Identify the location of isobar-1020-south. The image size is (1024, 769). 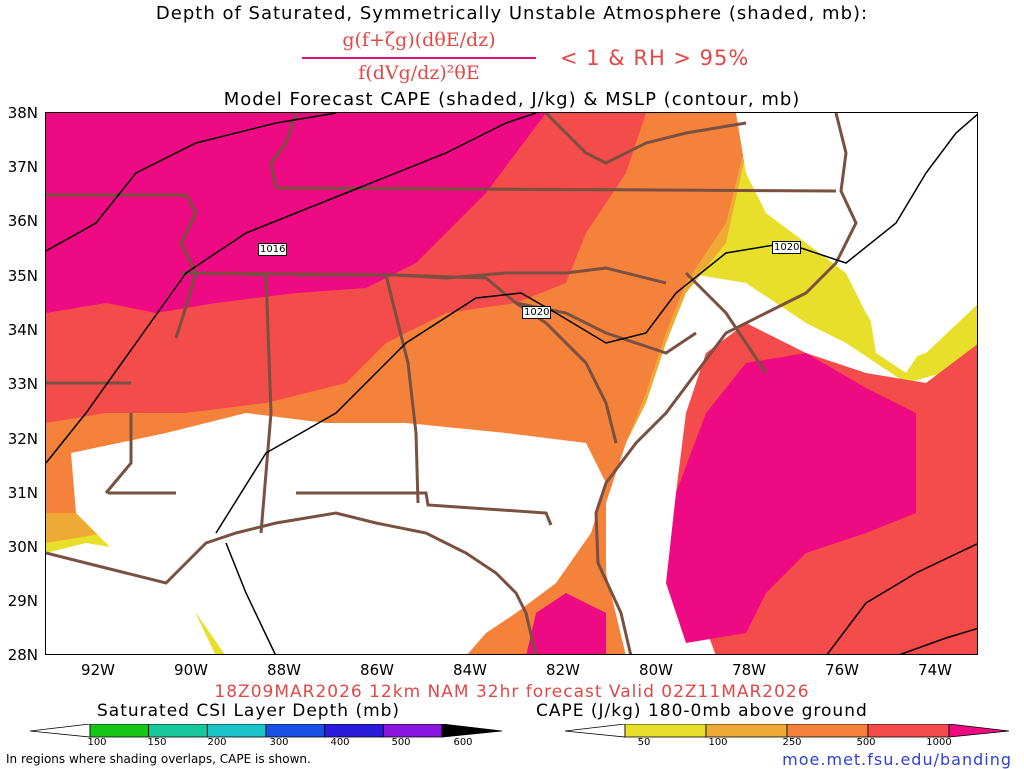
(250, 598).